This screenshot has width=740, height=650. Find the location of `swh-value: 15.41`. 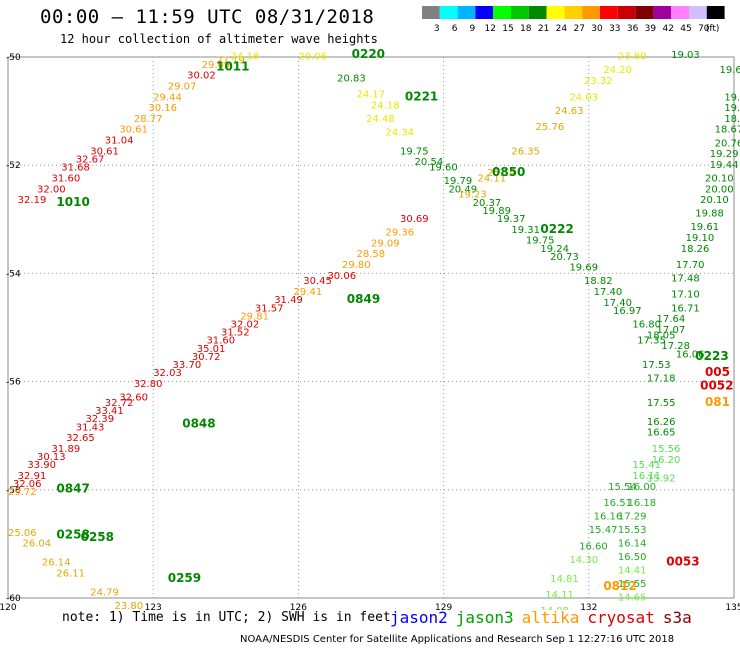

swh-value: 15.41 is located at coordinates (646, 465).